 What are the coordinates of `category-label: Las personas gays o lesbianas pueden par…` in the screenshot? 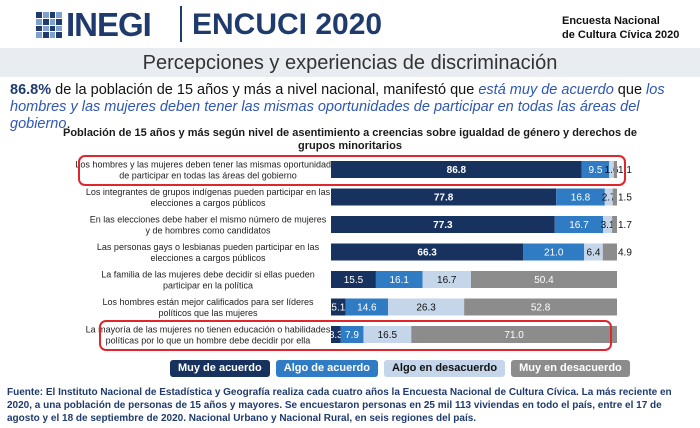 It's located at (208, 247).